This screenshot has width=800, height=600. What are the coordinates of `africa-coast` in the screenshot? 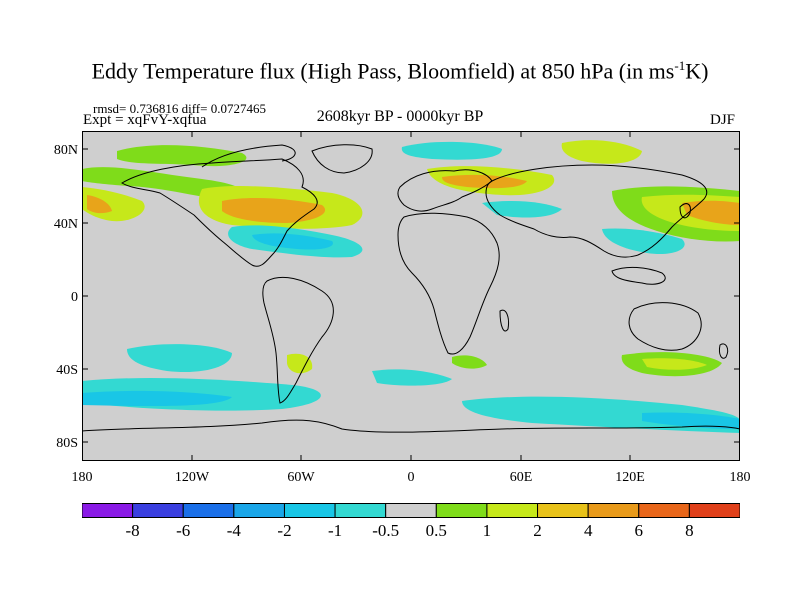 It's located at (448, 283).